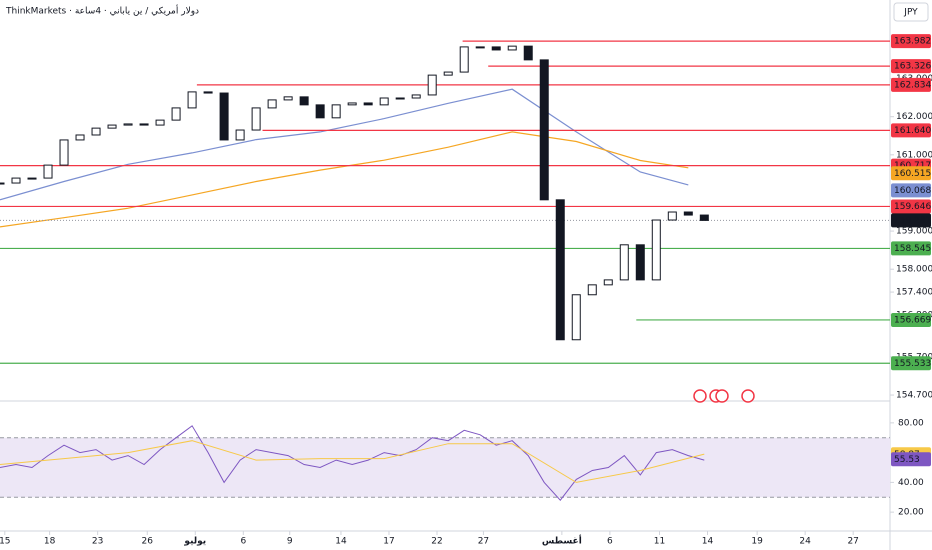 This screenshot has height=550, width=932. Describe the element at coordinates (388, 542) in the screenshot. I see `x-tick-label: 17` at that location.